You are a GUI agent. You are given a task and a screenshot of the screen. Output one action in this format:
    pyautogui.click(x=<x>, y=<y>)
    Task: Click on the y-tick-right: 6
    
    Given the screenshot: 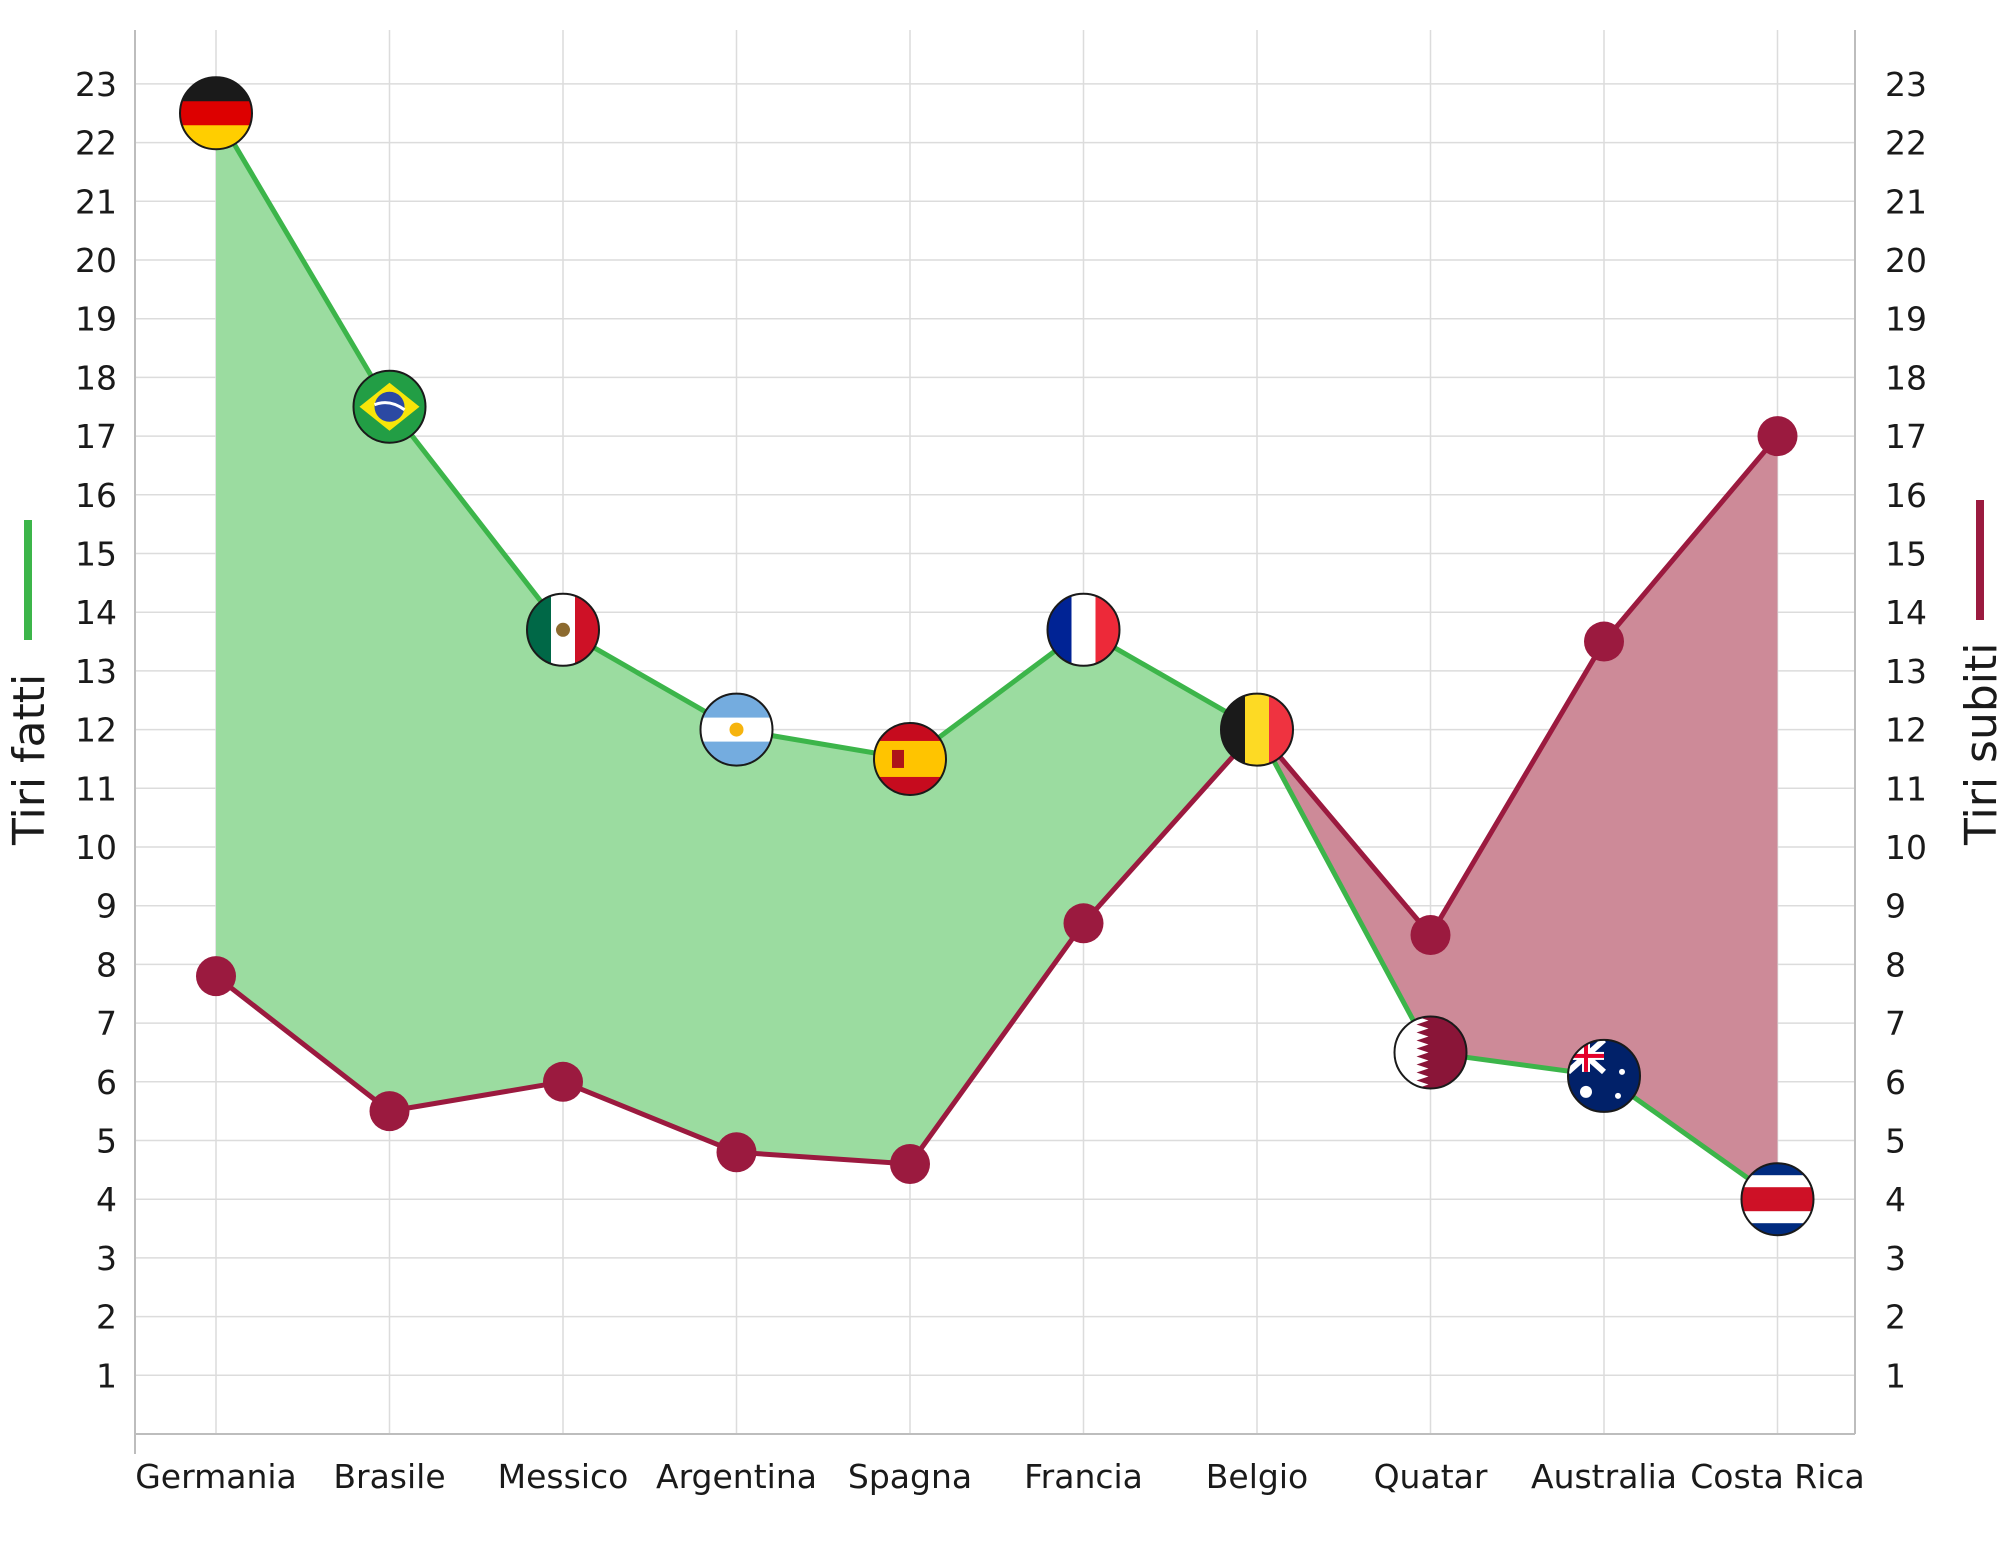 What is the action you would take?
    pyautogui.click(x=1895, y=1082)
    